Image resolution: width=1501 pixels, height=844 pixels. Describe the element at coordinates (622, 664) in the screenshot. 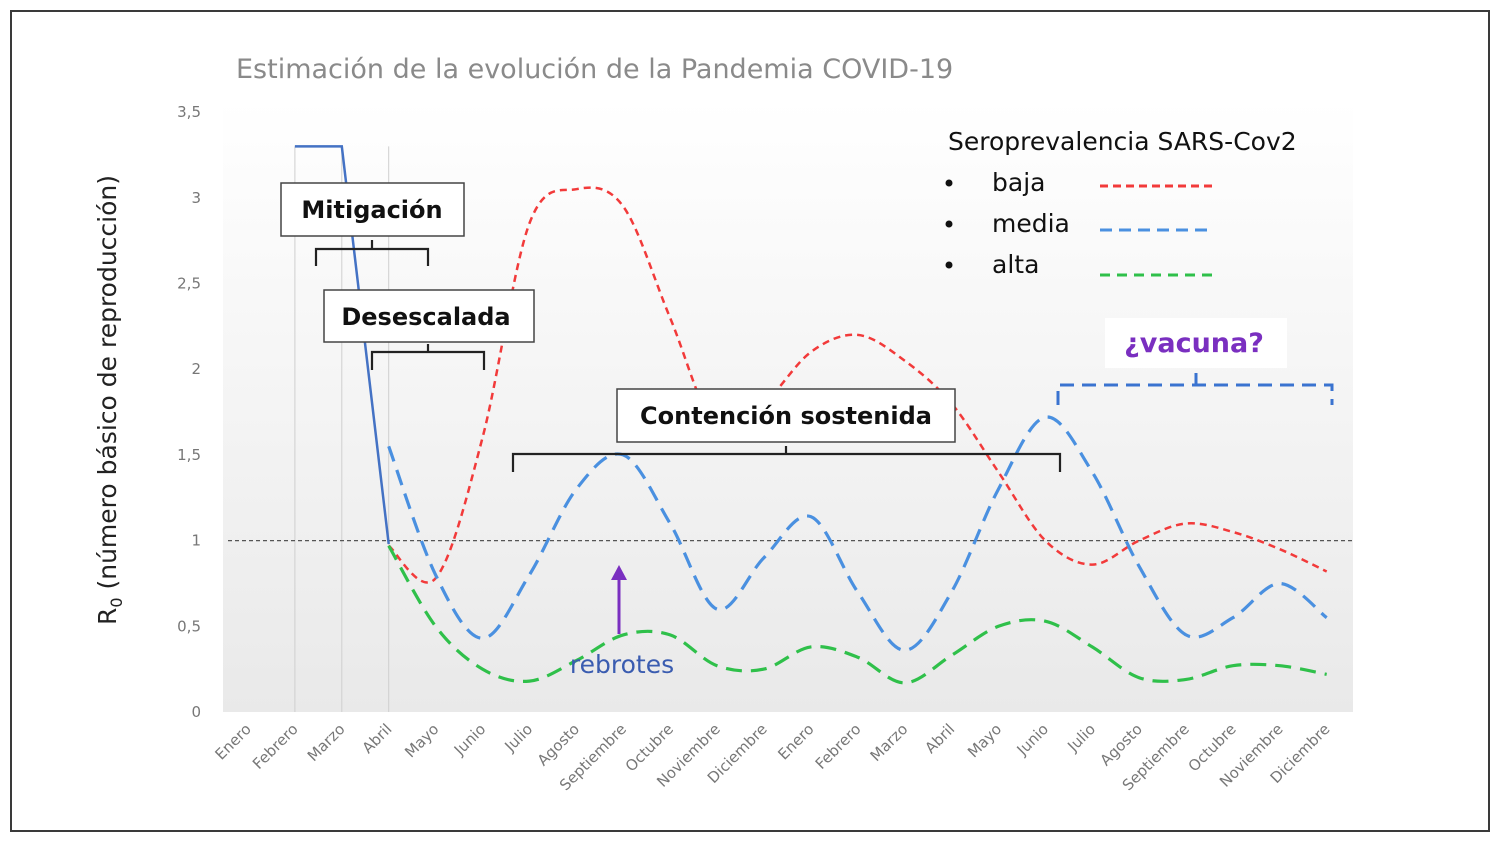

I see `rebrotes-label: rebrotes` at that location.